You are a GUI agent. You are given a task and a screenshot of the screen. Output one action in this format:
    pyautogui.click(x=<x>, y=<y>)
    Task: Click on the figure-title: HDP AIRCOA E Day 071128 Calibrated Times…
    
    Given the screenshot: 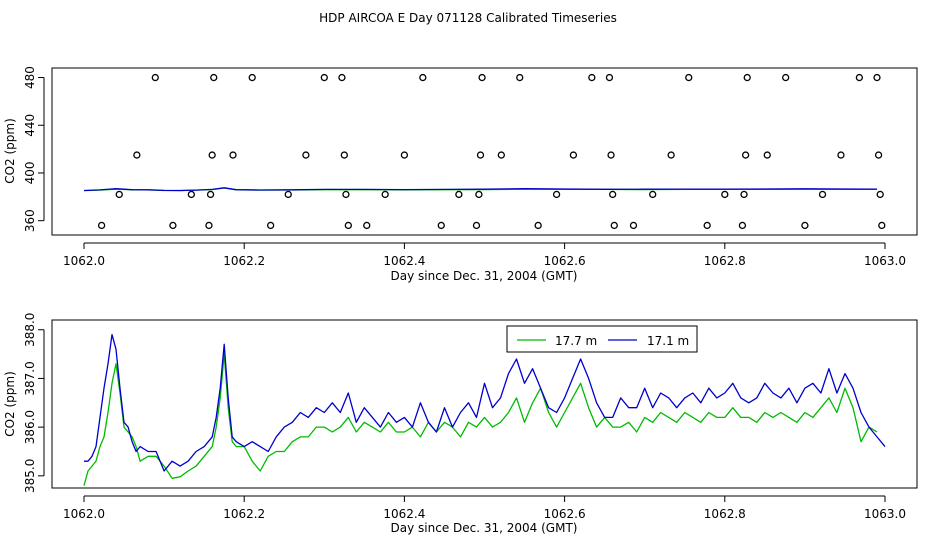 What is the action you would take?
    pyautogui.click(x=468, y=18)
    